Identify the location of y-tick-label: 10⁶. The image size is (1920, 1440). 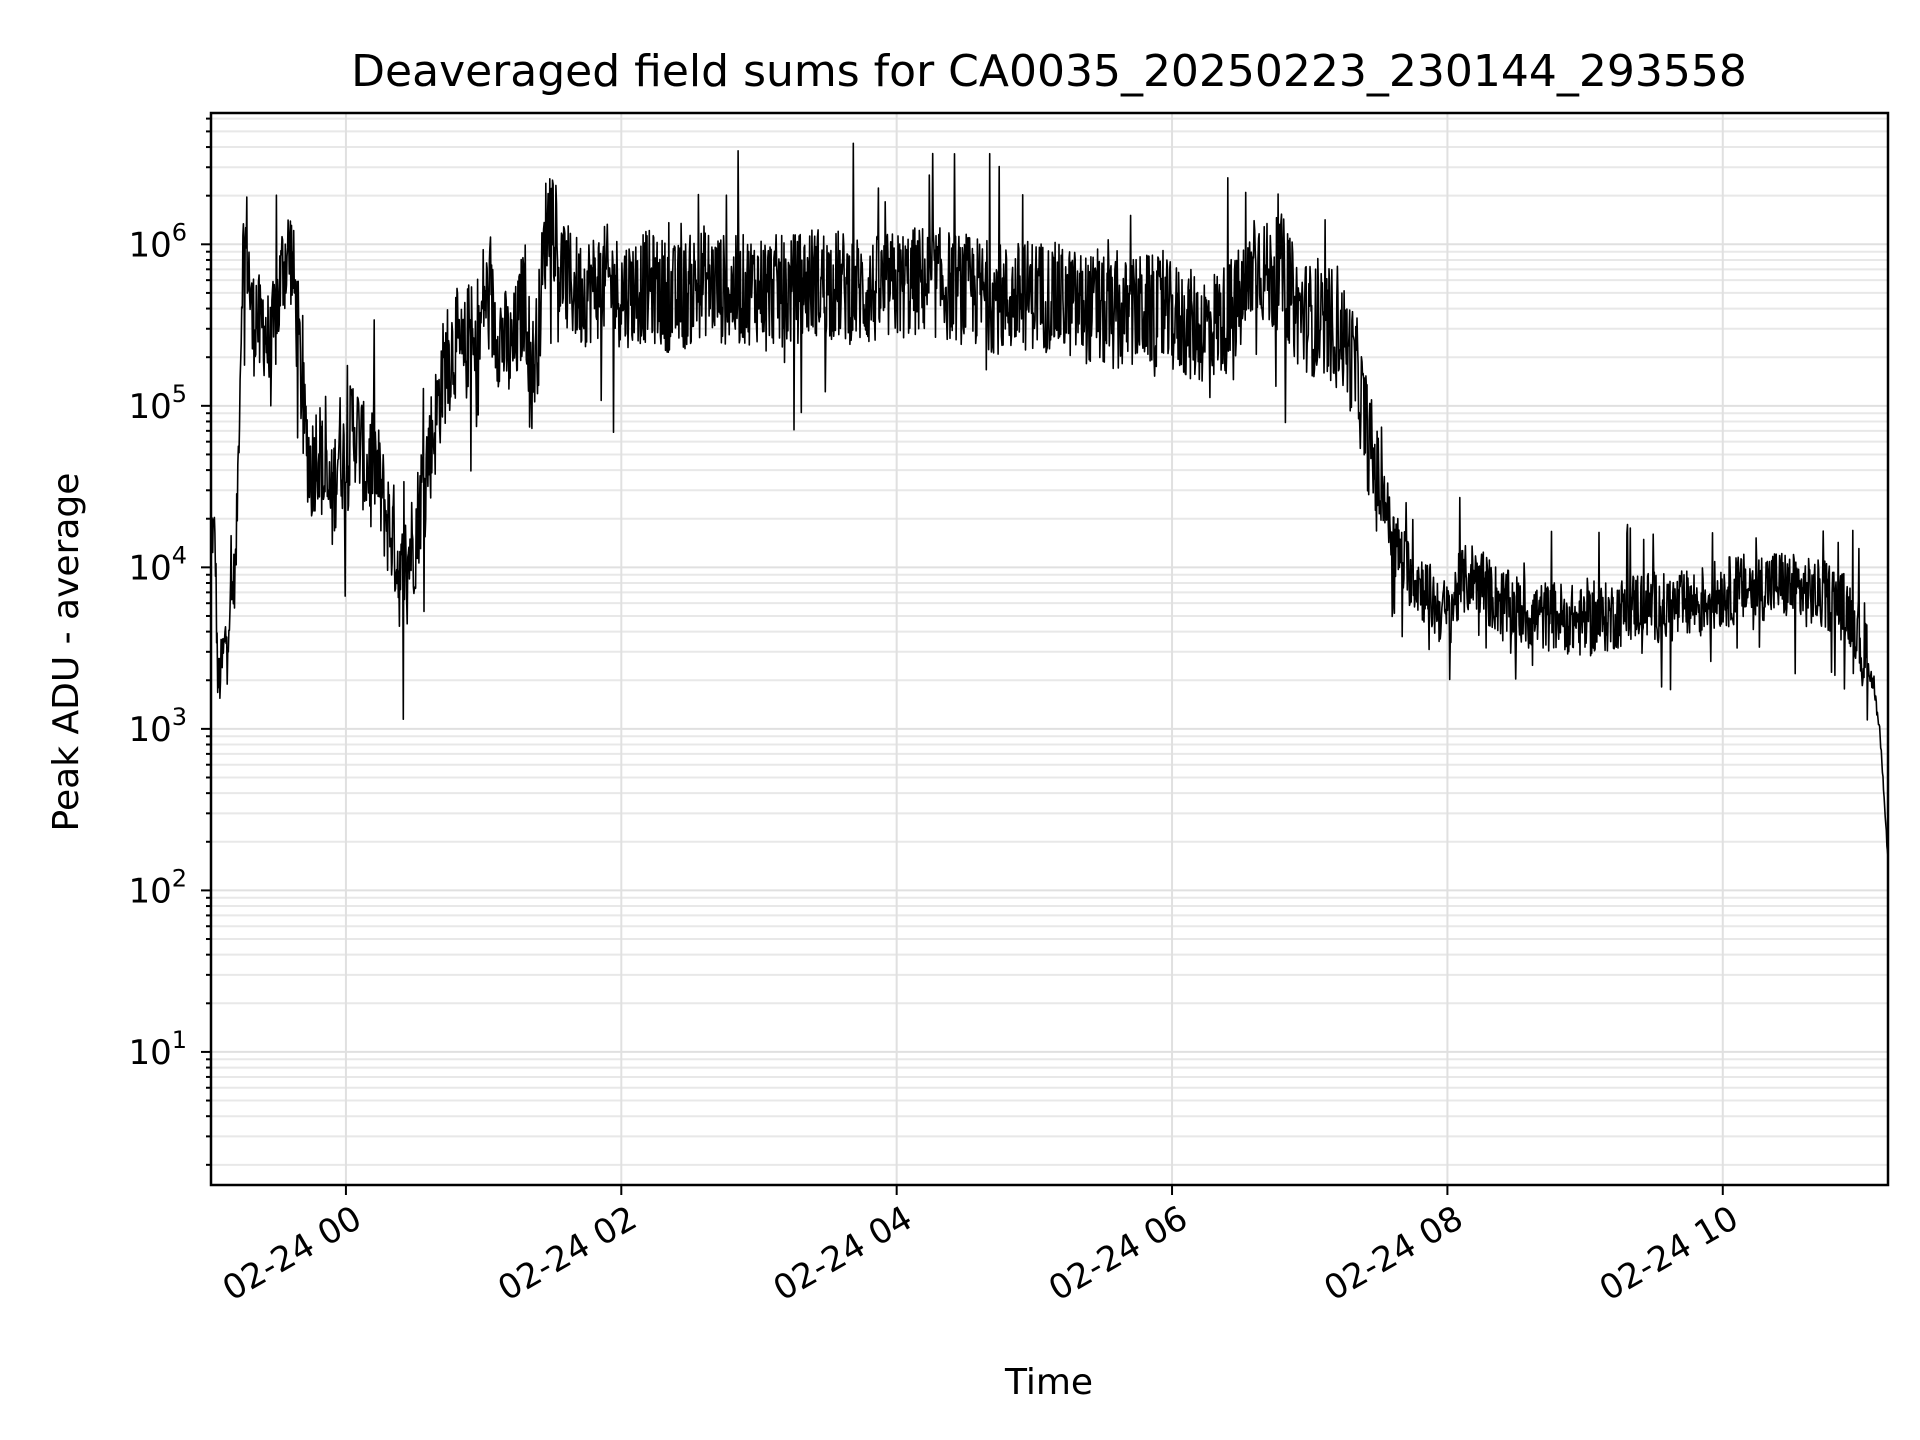
(157, 241).